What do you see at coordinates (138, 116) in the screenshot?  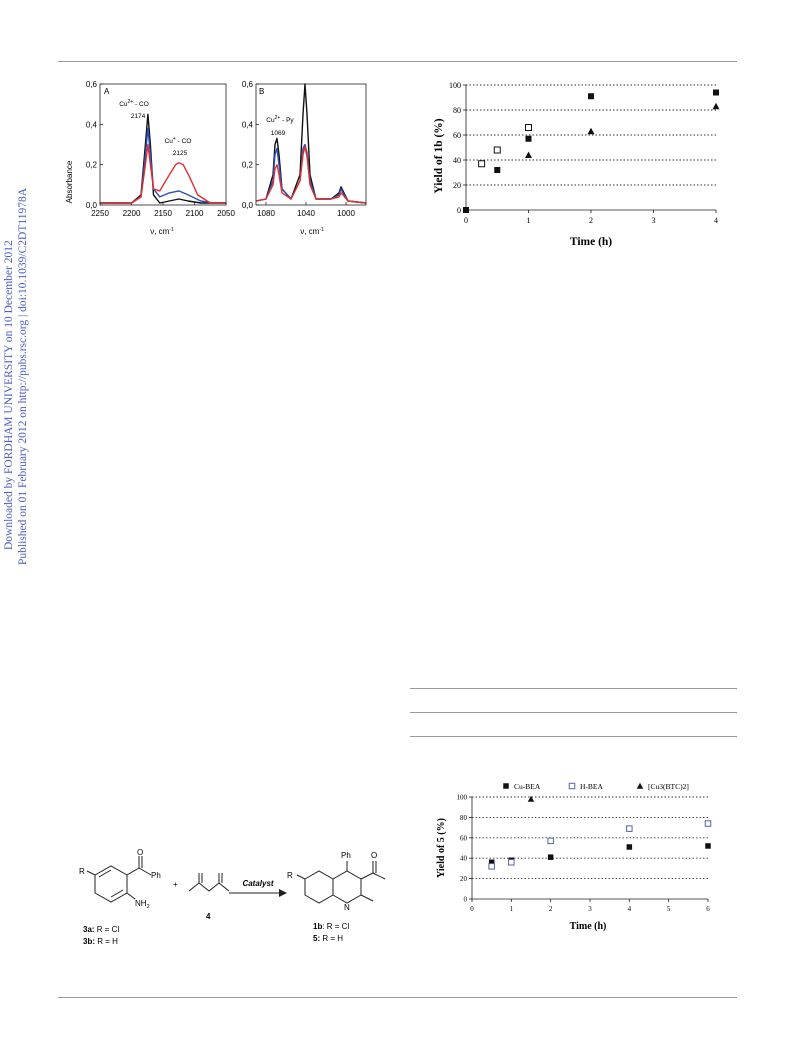 I see `annotation-2174: 2174` at bounding box center [138, 116].